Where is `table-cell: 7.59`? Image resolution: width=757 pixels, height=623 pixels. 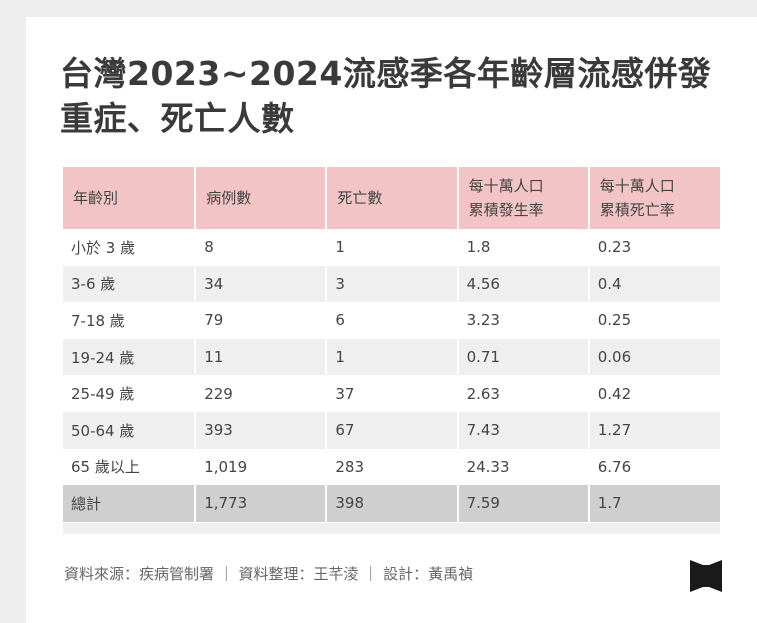
table-cell: 7.59 is located at coordinates (522, 503).